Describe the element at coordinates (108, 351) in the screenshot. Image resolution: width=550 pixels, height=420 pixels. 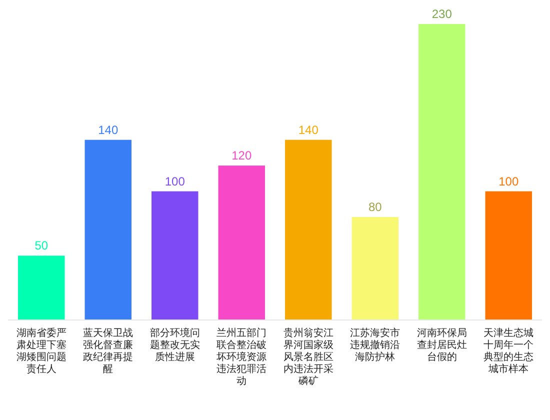
I see `x-tick-label: 蓝天保卫战强化督查廉政纪律再提醒` at that location.